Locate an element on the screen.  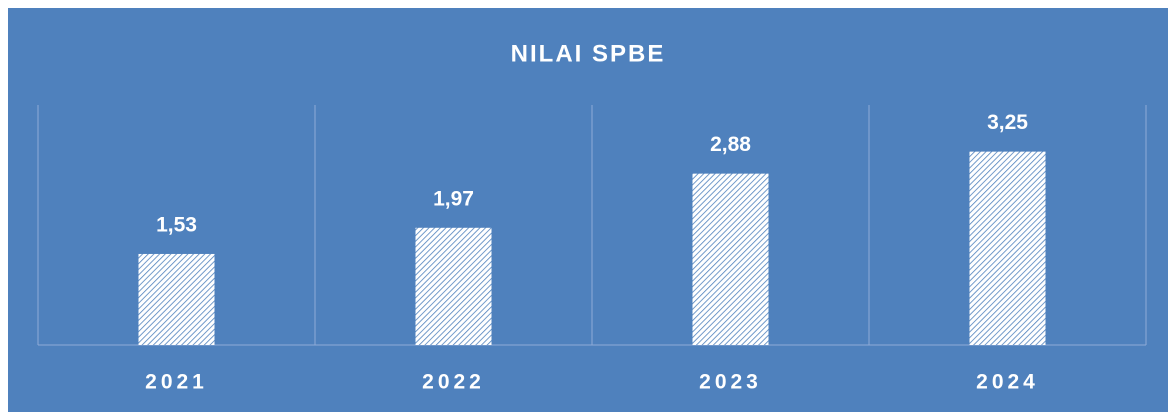
data-label: 1,53 is located at coordinates (176, 225).